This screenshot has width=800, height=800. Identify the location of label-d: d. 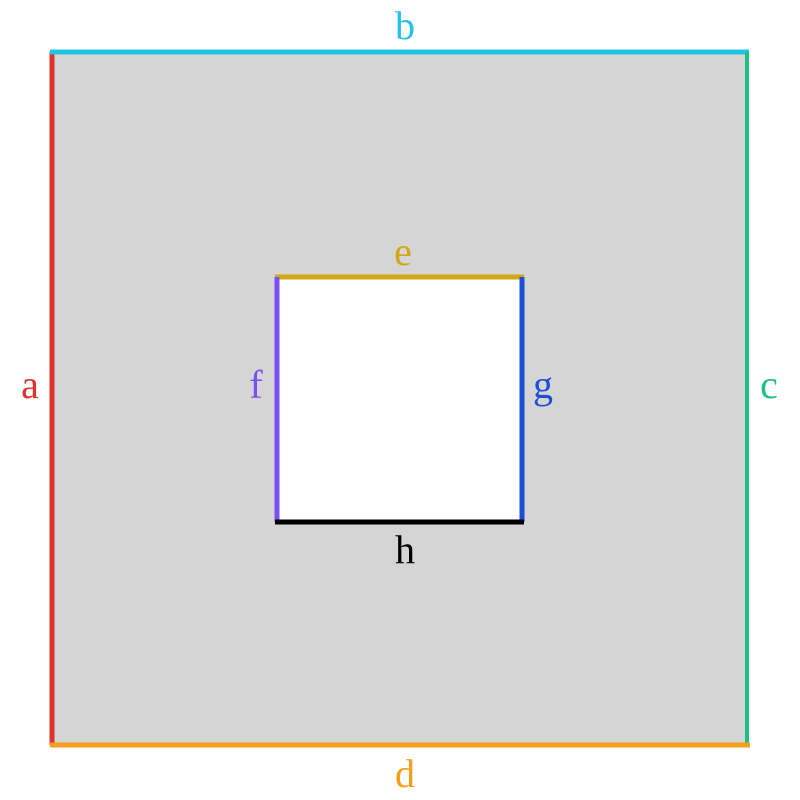
(405, 773).